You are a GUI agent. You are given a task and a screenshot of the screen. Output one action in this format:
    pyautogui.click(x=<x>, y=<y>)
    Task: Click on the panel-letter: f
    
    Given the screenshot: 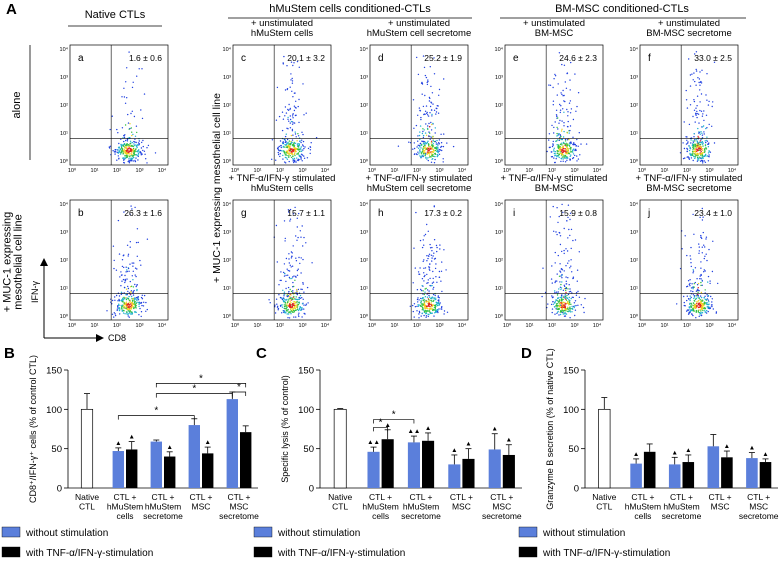 What is the action you would take?
    pyautogui.click(x=649, y=58)
    